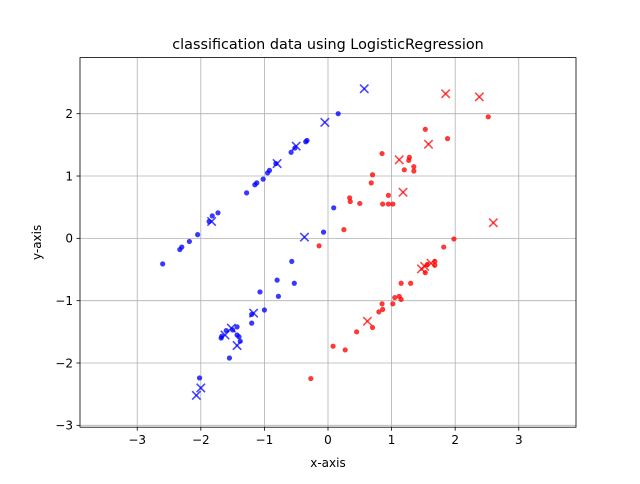 This screenshot has width=640, height=484. What do you see at coordinates (69, 114) in the screenshot?
I see `y-tick-label: 2` at bounding box center [69, 114].